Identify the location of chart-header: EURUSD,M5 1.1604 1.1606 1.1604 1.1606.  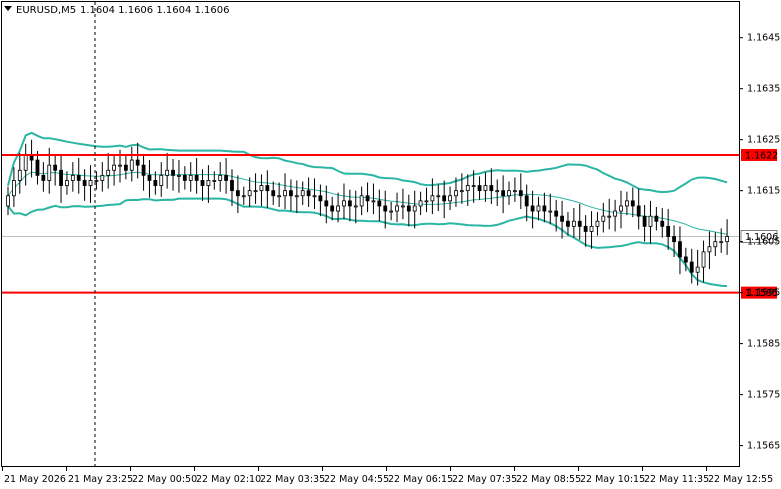
(117, 10).